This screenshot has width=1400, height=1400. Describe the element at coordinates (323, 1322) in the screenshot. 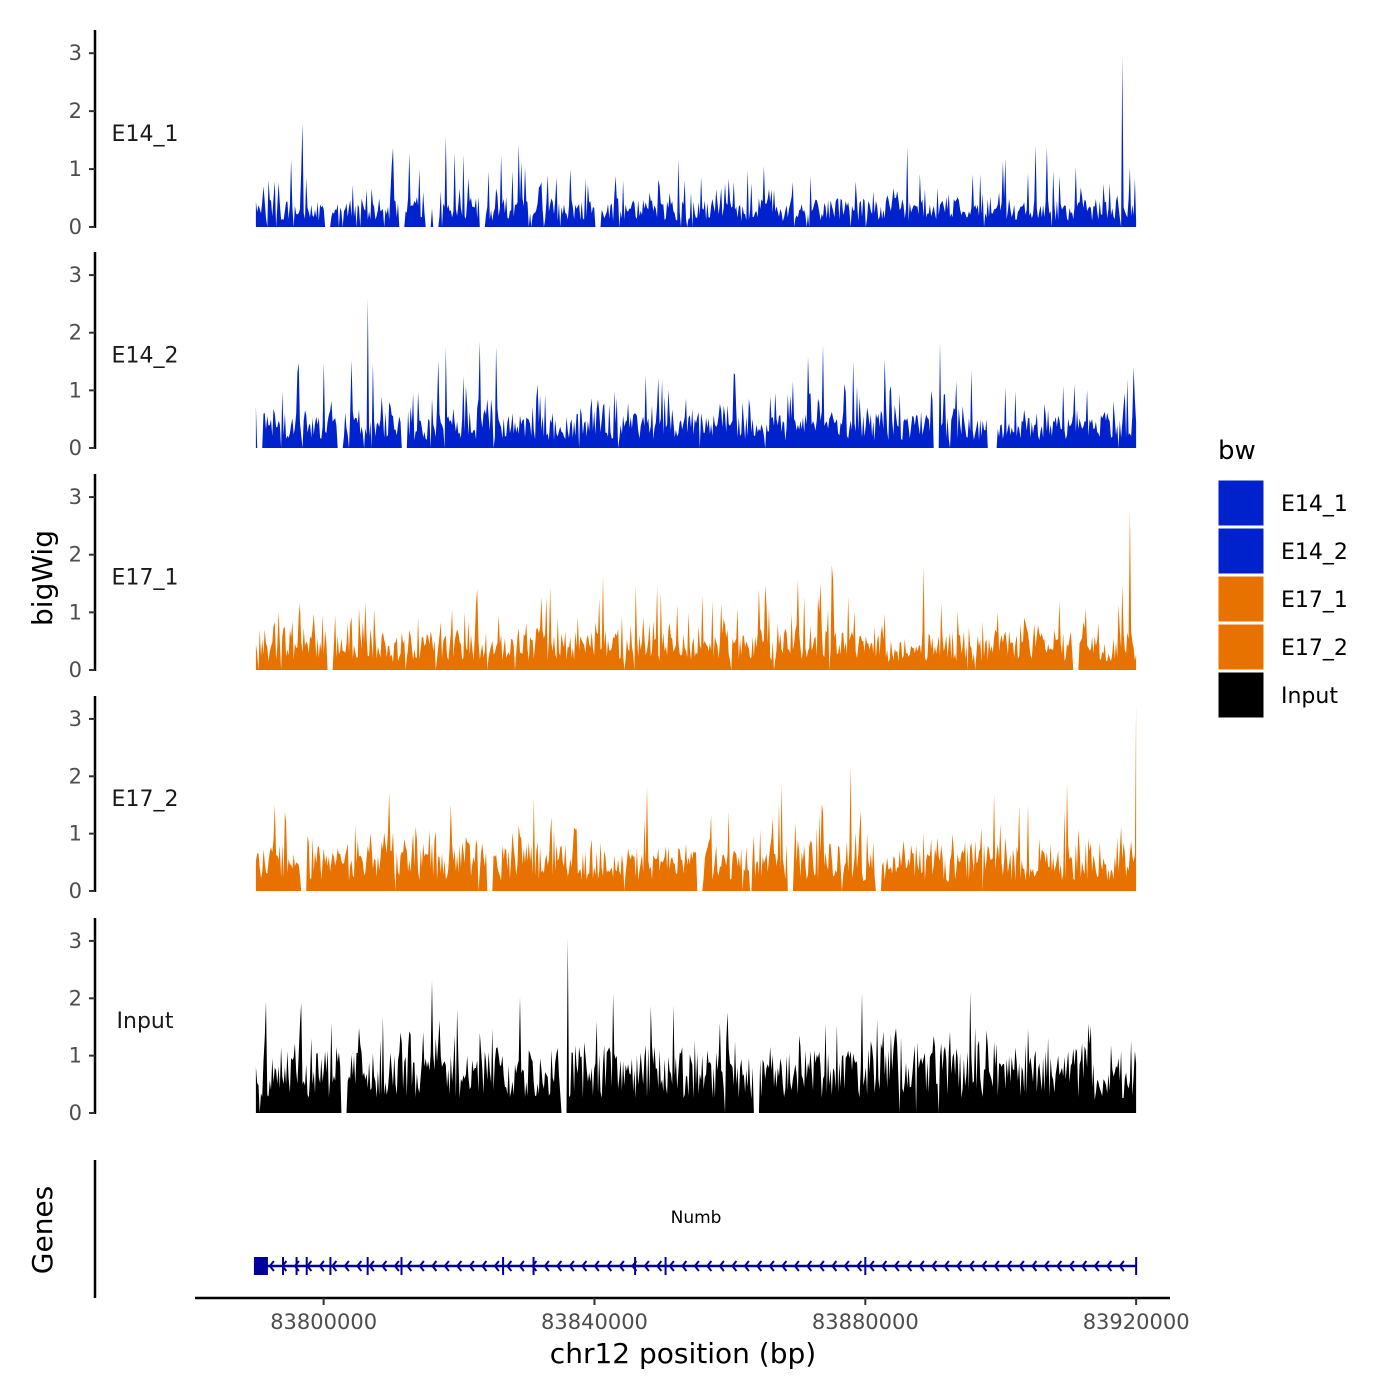

I see `x-tick-label-0: 83800000` at that location.